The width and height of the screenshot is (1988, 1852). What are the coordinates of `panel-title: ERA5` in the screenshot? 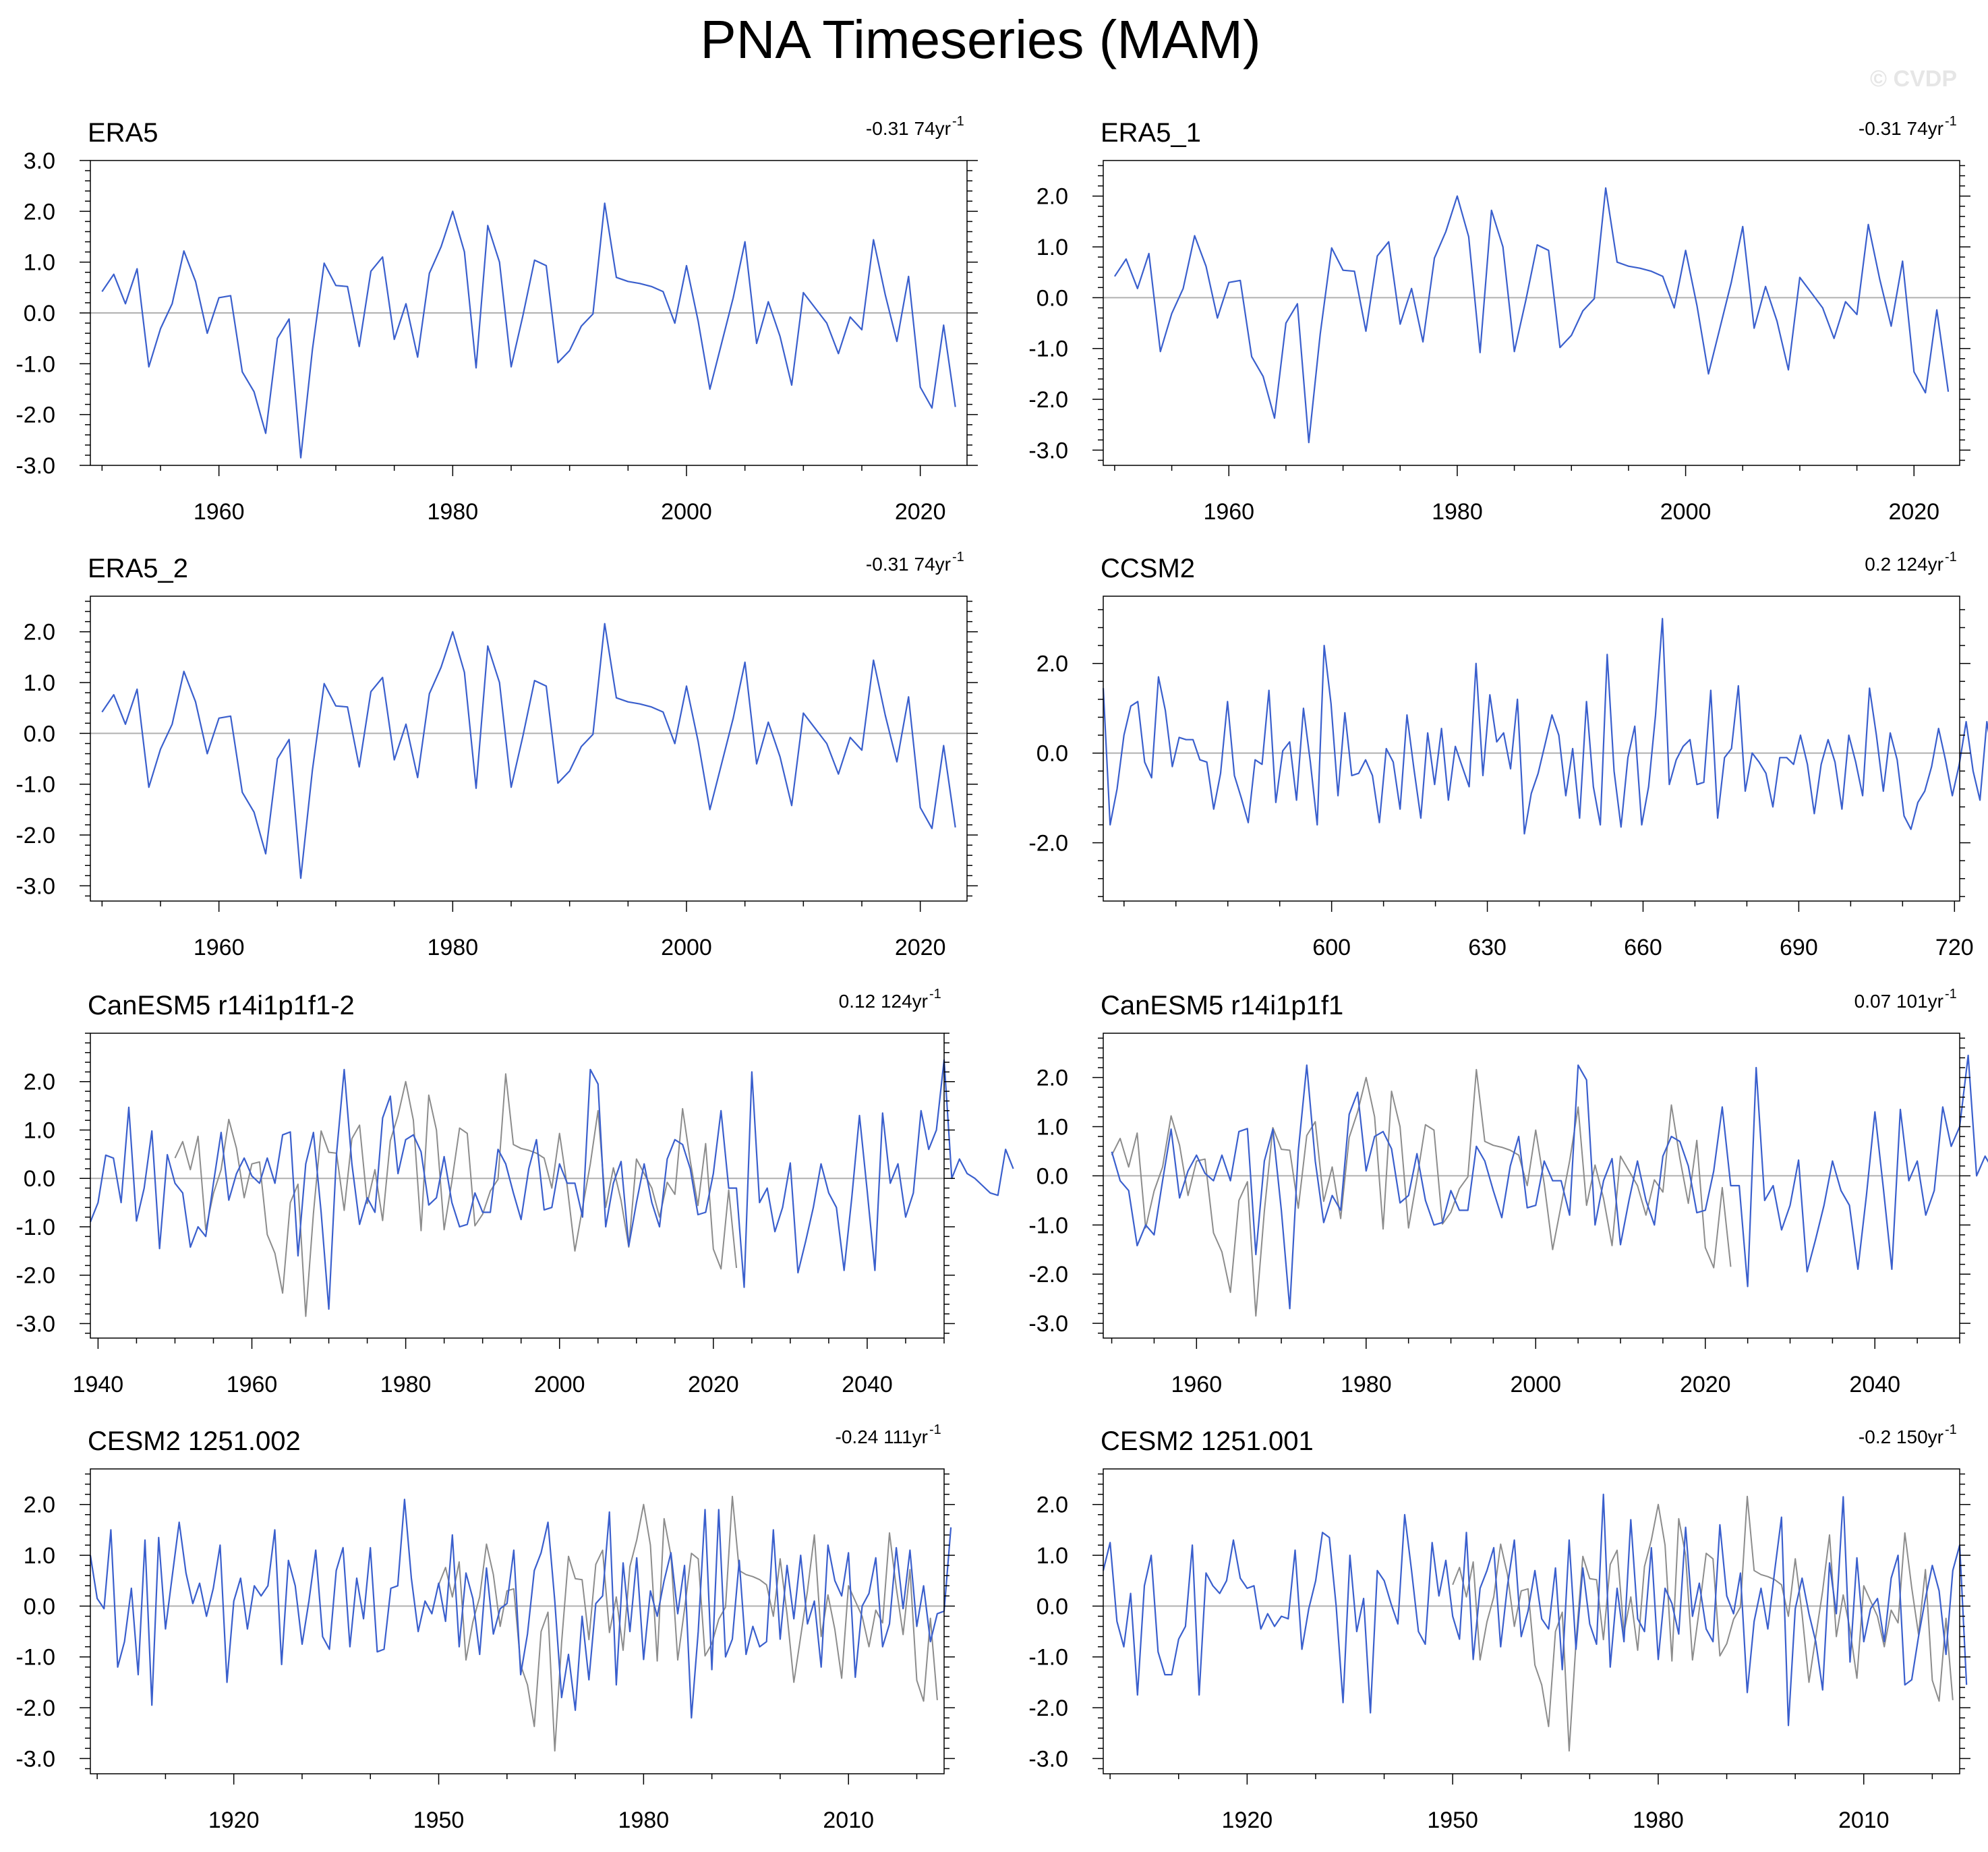 It's located at (123, 133).